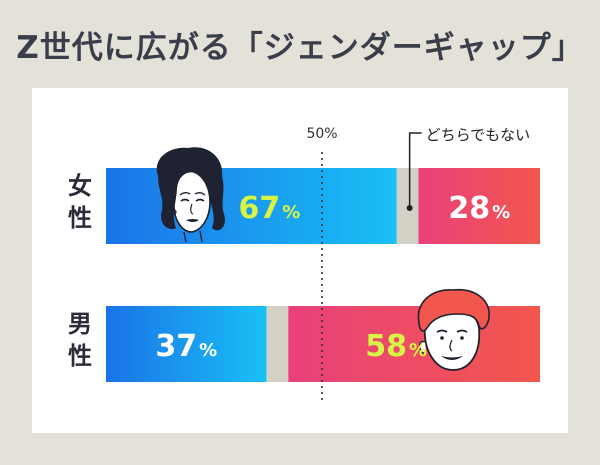 Image resolution: width=600 pixels, height=465 pixels. I want to click on neutral-callout-label: どちらでもない, so click(478, 135).